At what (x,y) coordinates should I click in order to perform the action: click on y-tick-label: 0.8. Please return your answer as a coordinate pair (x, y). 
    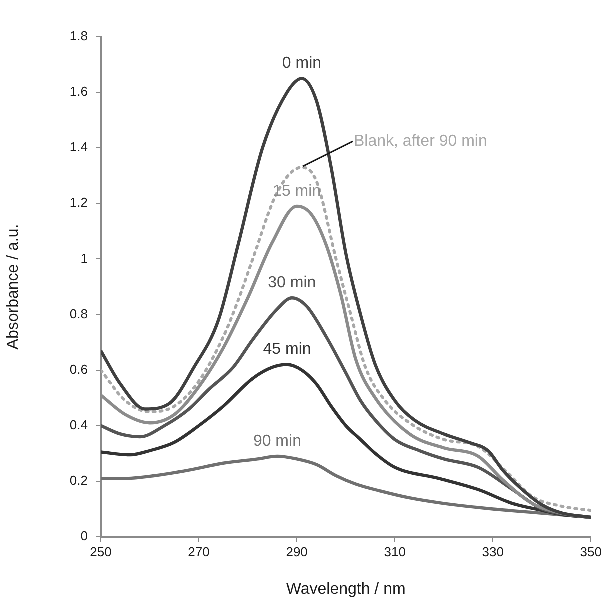
    Looking at the image, I should click on (79, 314).